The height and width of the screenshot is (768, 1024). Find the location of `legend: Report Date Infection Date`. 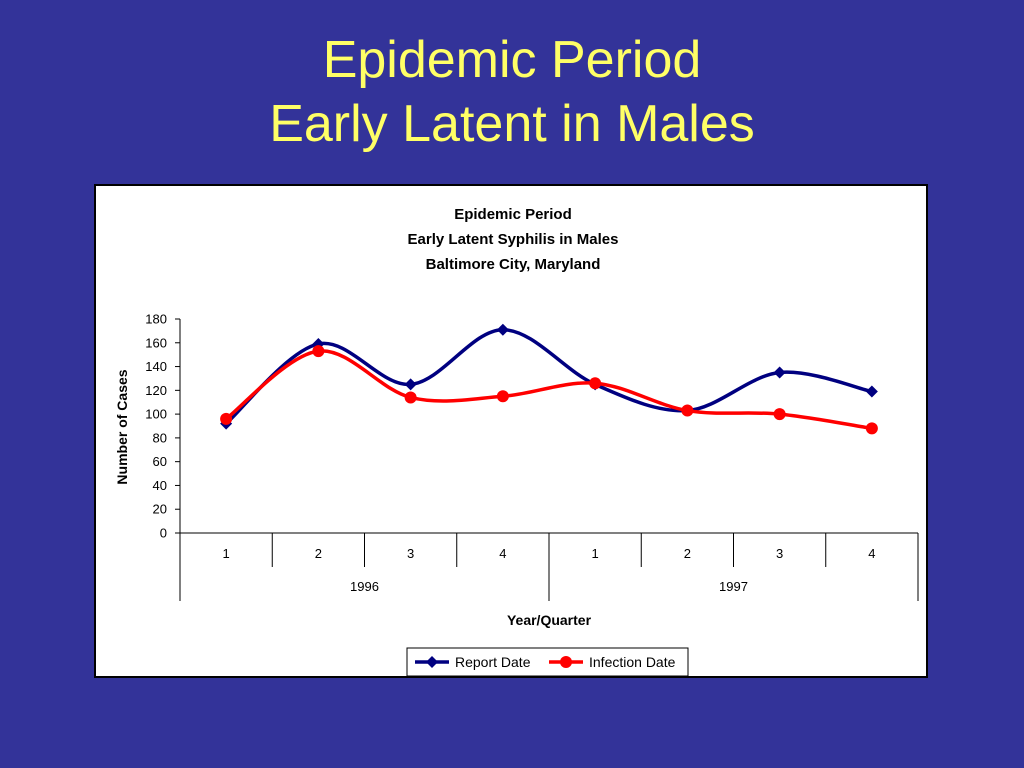

legend: Report Date Infection Date is located at coordinates (547, 661).